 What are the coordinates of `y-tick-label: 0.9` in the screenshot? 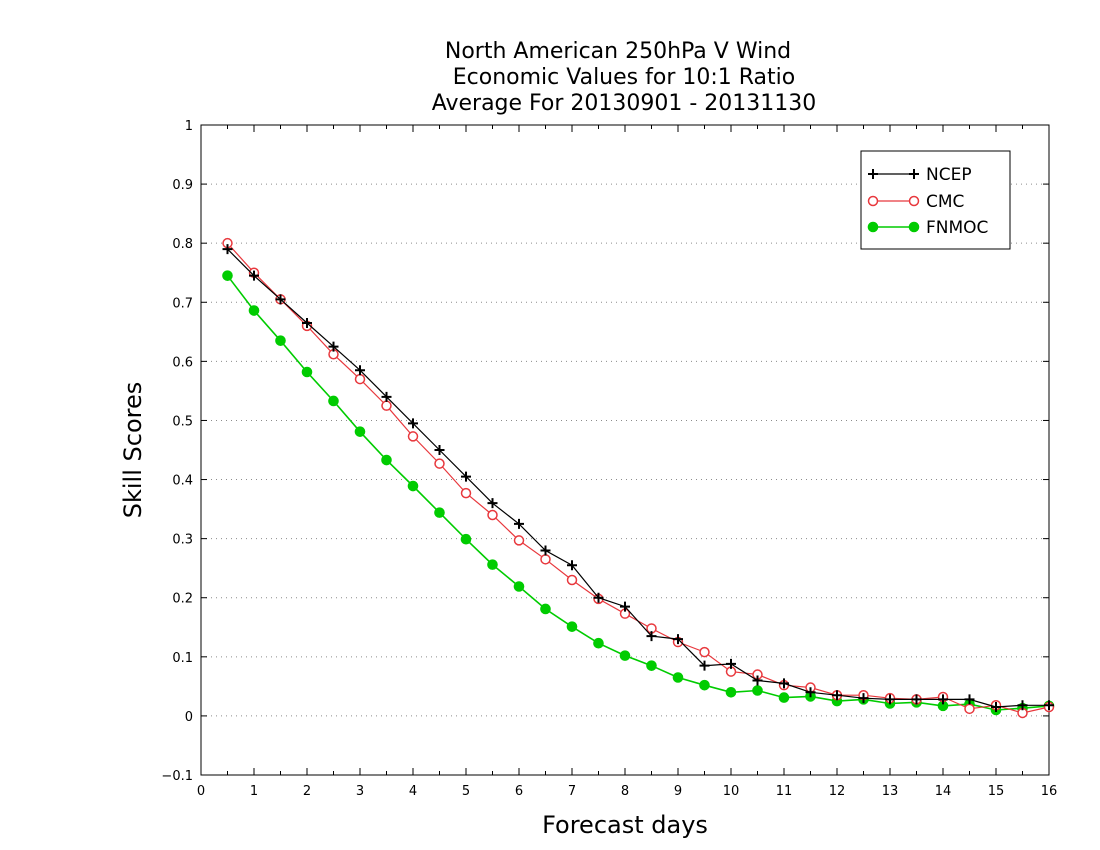 It's located at (182, 185).